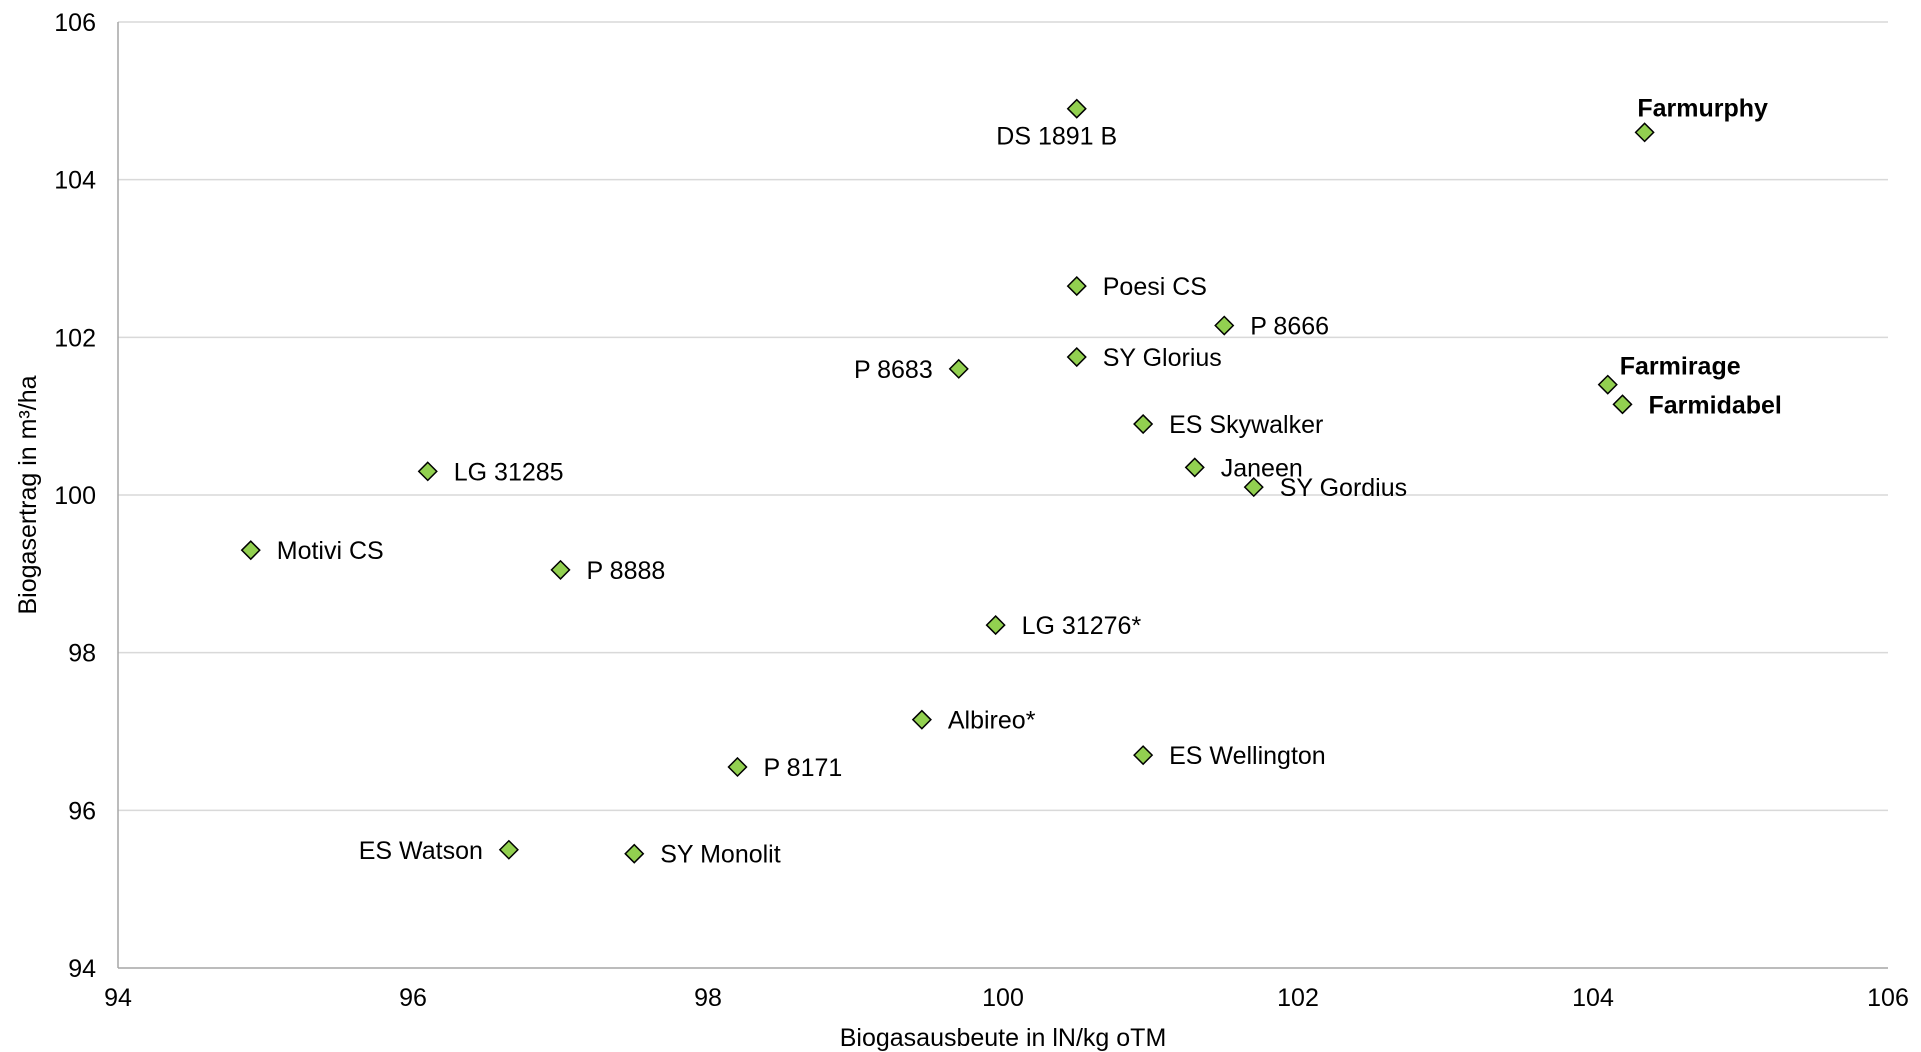  What do you see at coordinates (1246, 425) in the screenshot?
I see `point-label: ES Skywalker` at bounding box center [1246, 425].